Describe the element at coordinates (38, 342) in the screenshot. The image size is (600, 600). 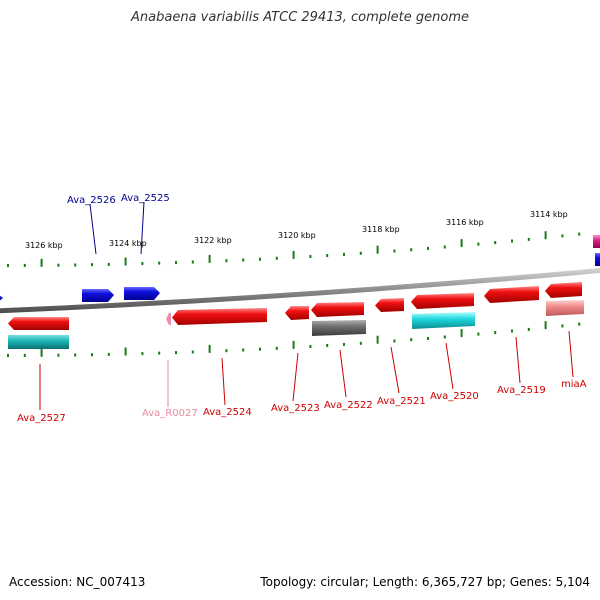
I see `annotation-block-teal` at that location.